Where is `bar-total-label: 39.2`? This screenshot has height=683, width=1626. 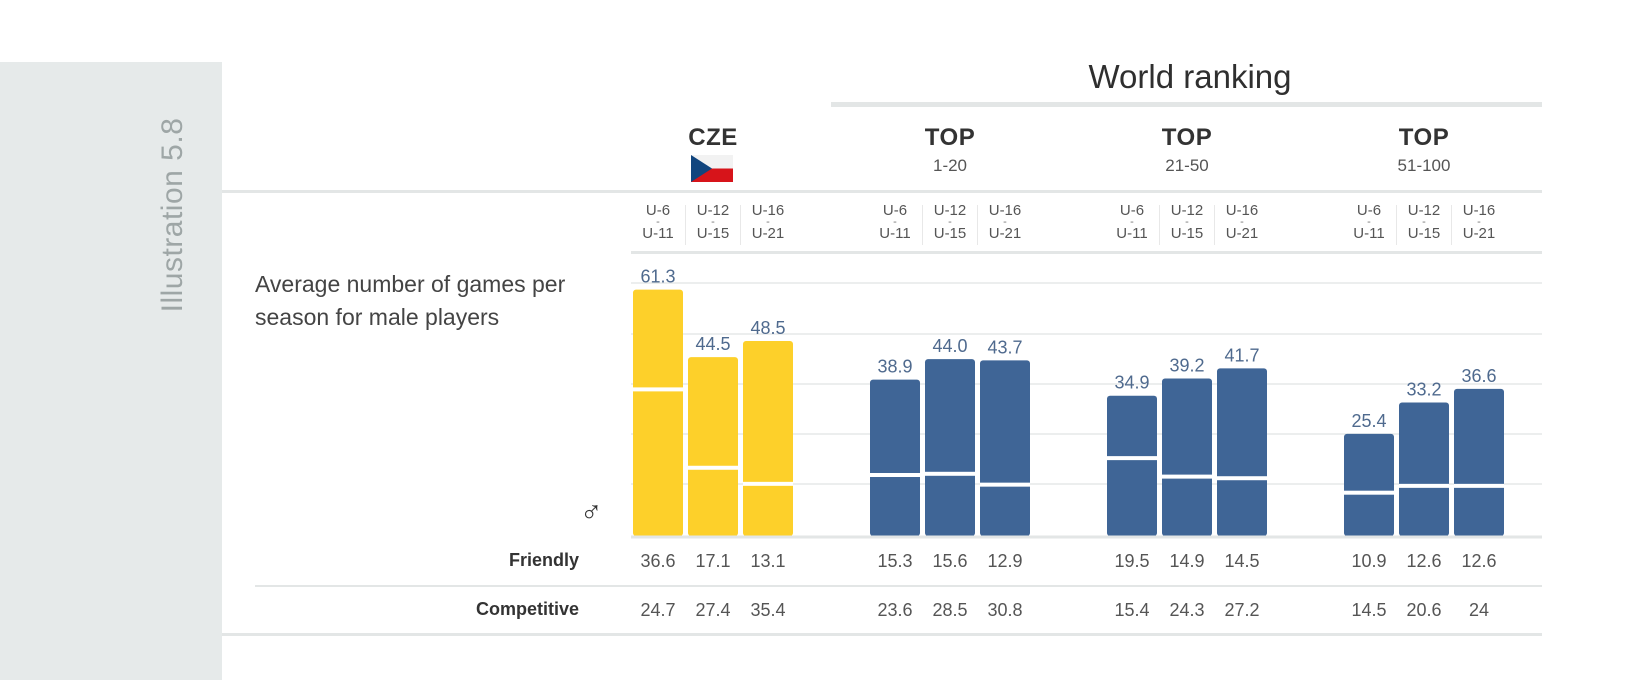
bar-total-label: 39.2 is located at coordinates (1186, 365).